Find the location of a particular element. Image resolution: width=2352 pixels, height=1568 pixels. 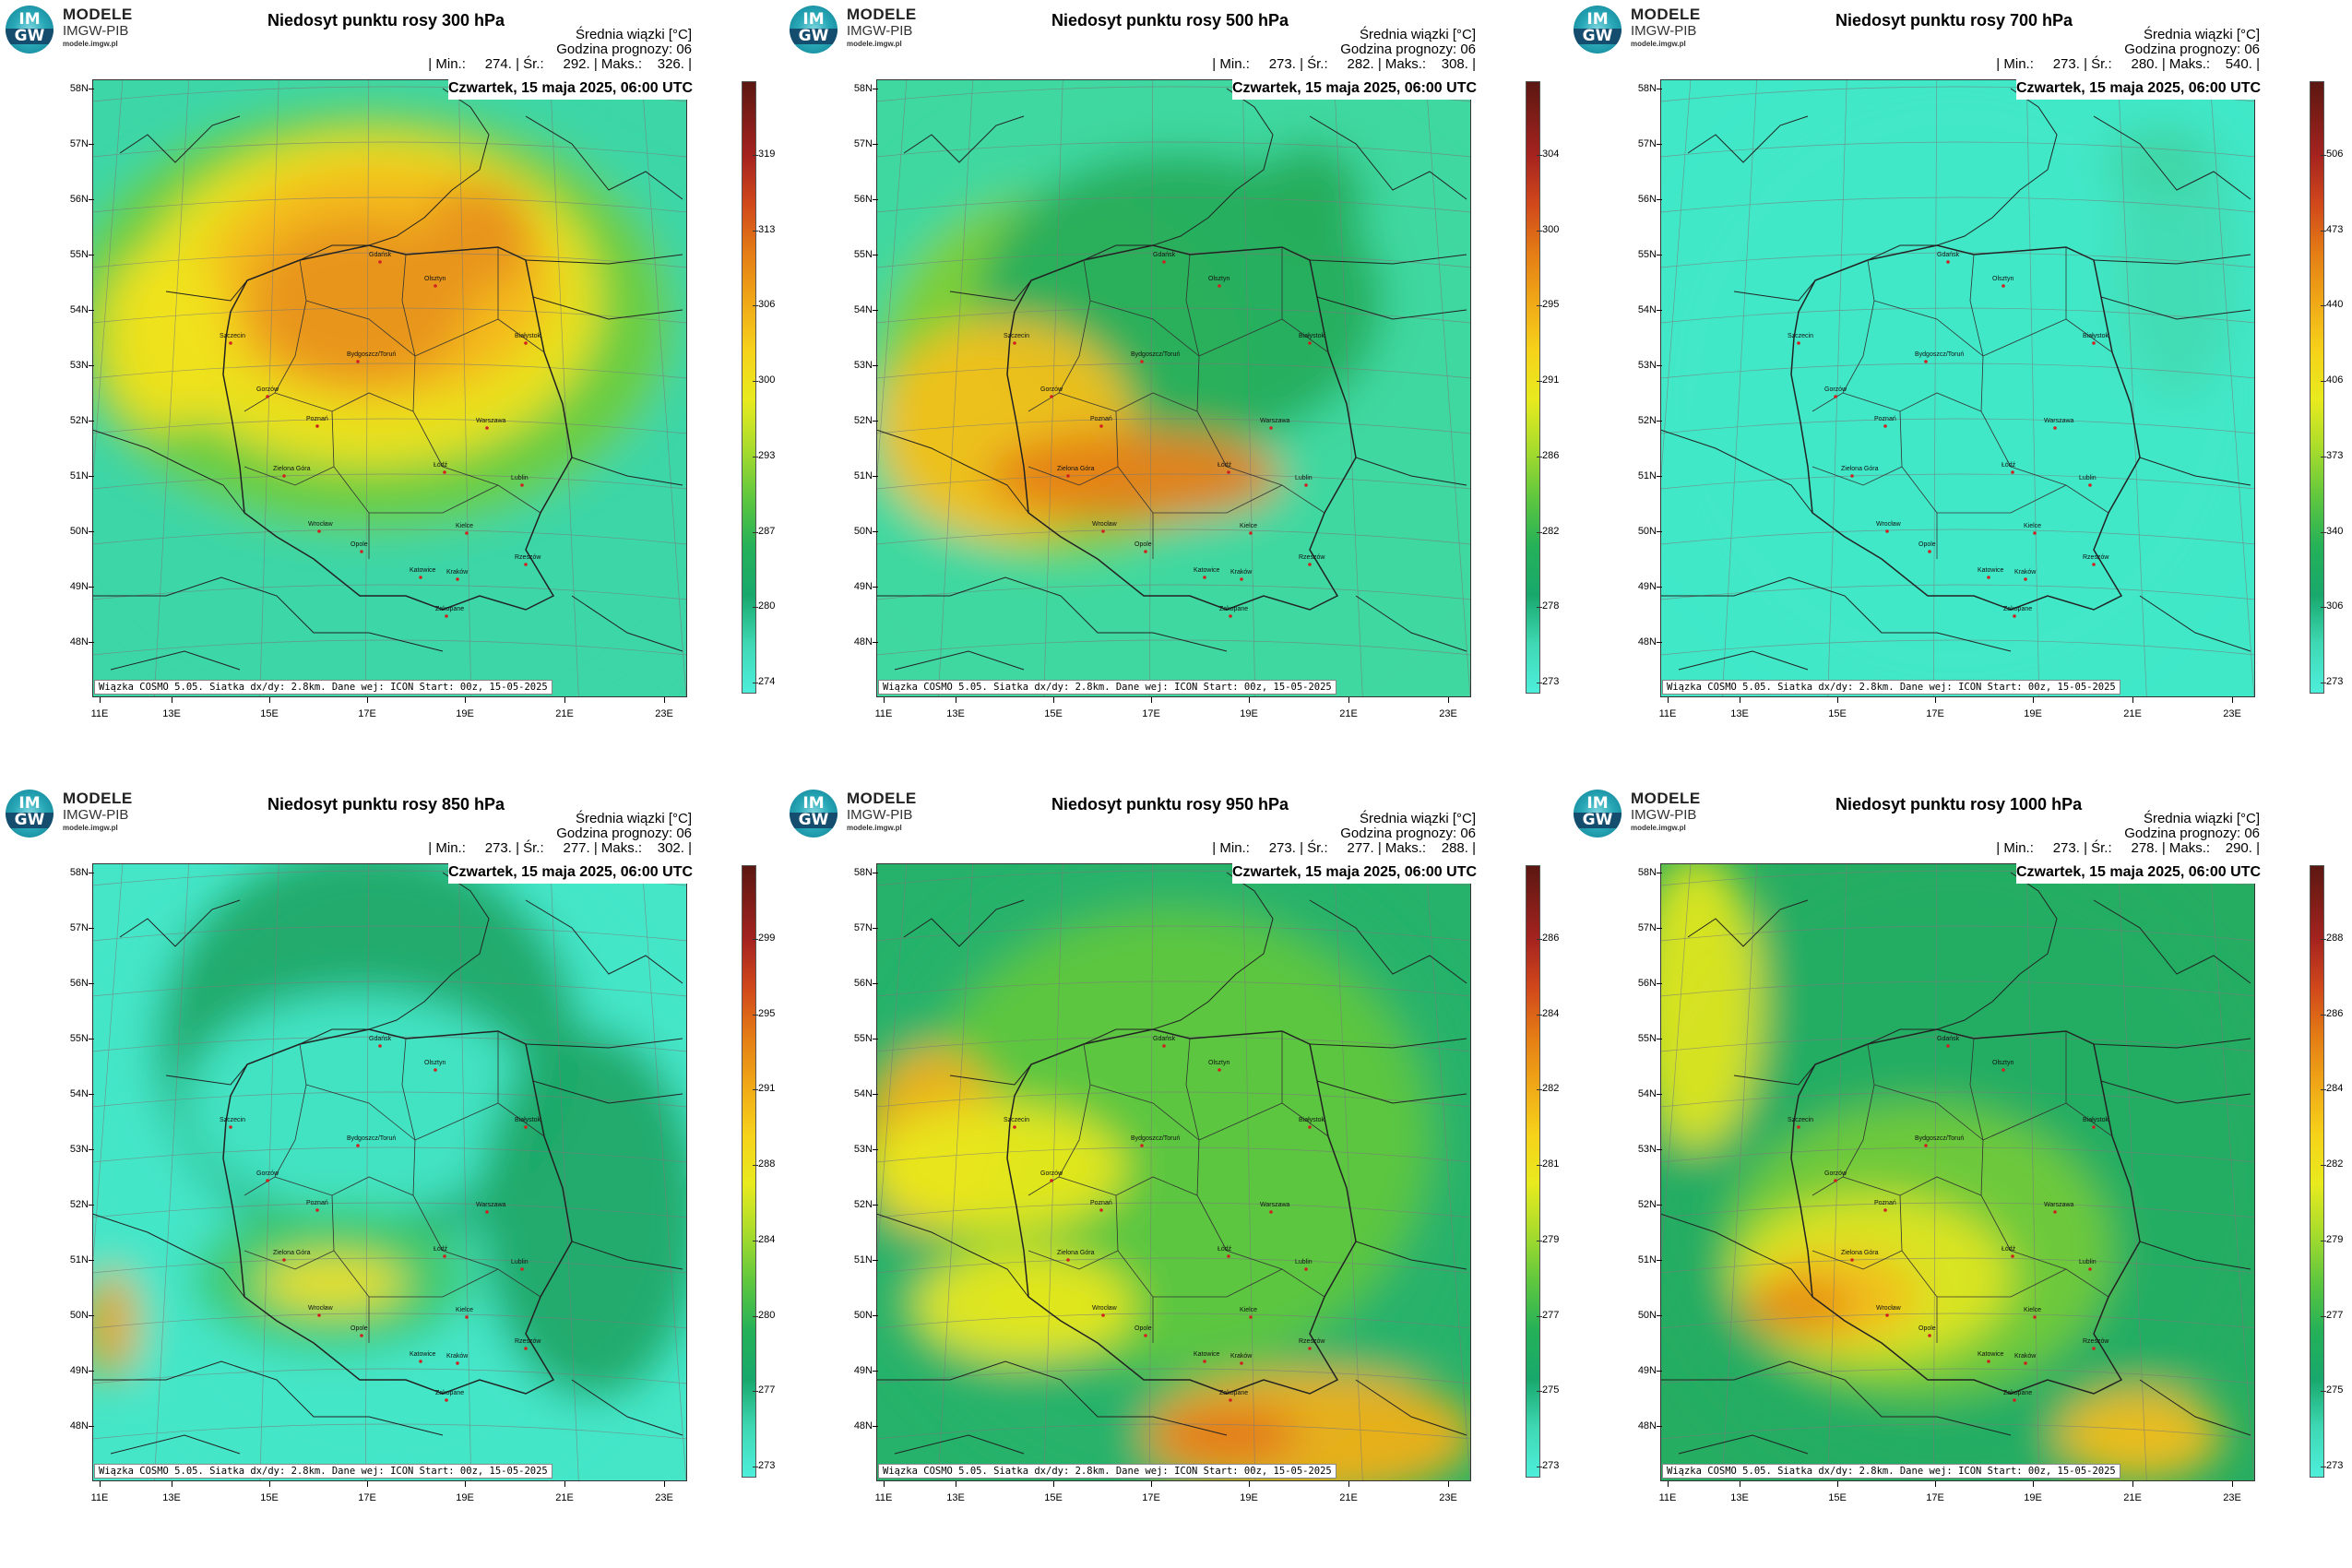

color-scale-label: 273 is located at coordinates (2335, 1465).